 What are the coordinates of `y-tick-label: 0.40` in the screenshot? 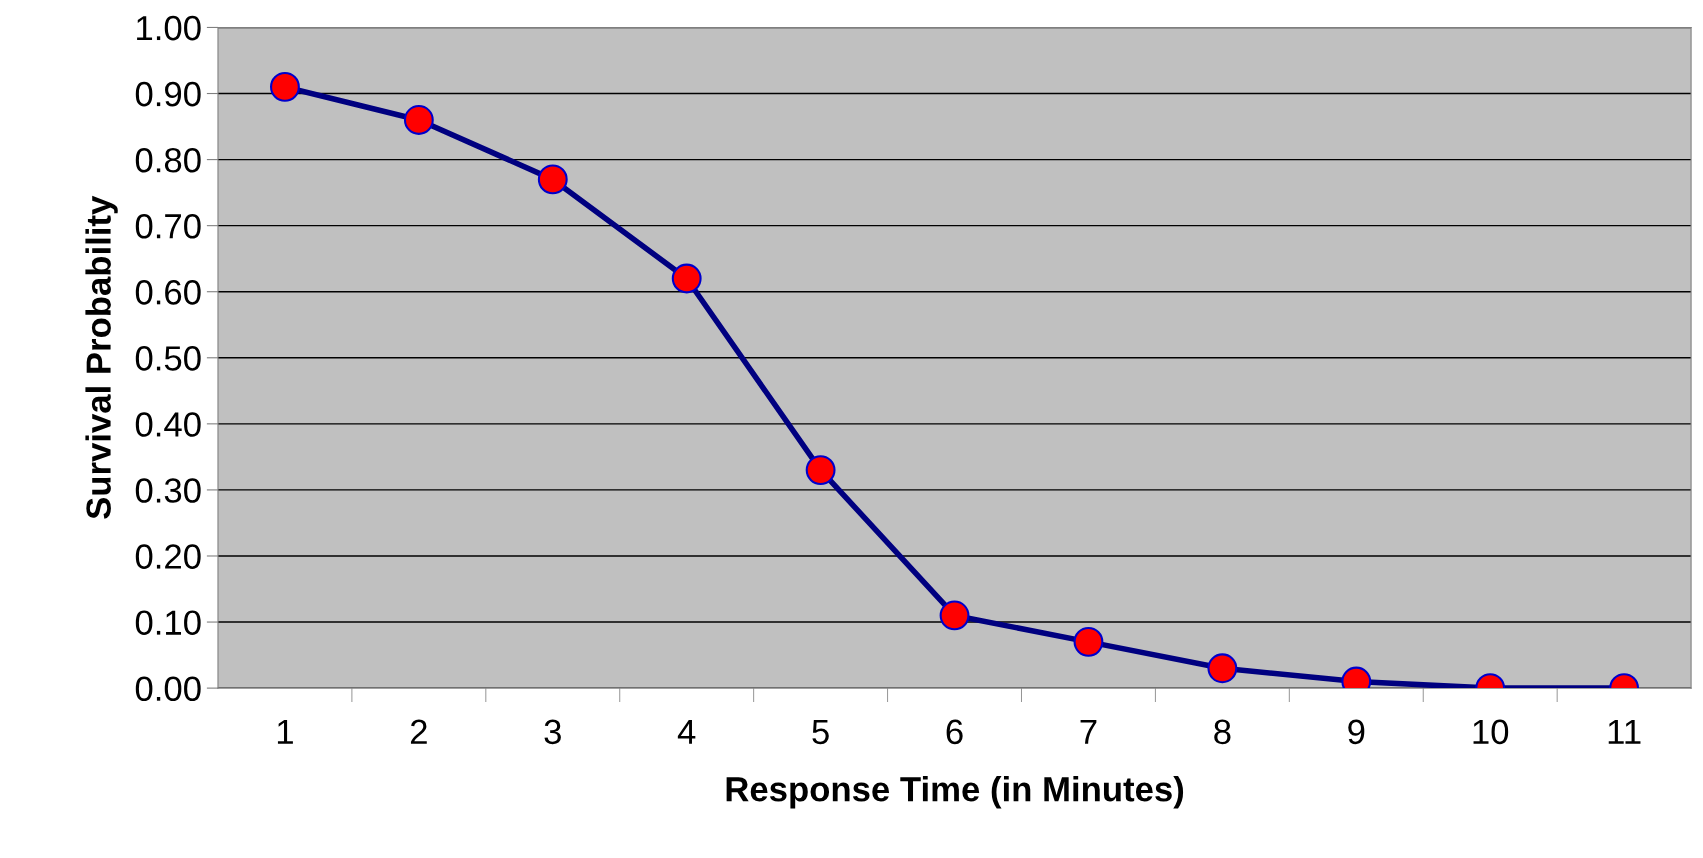 It's located at (168, 424).